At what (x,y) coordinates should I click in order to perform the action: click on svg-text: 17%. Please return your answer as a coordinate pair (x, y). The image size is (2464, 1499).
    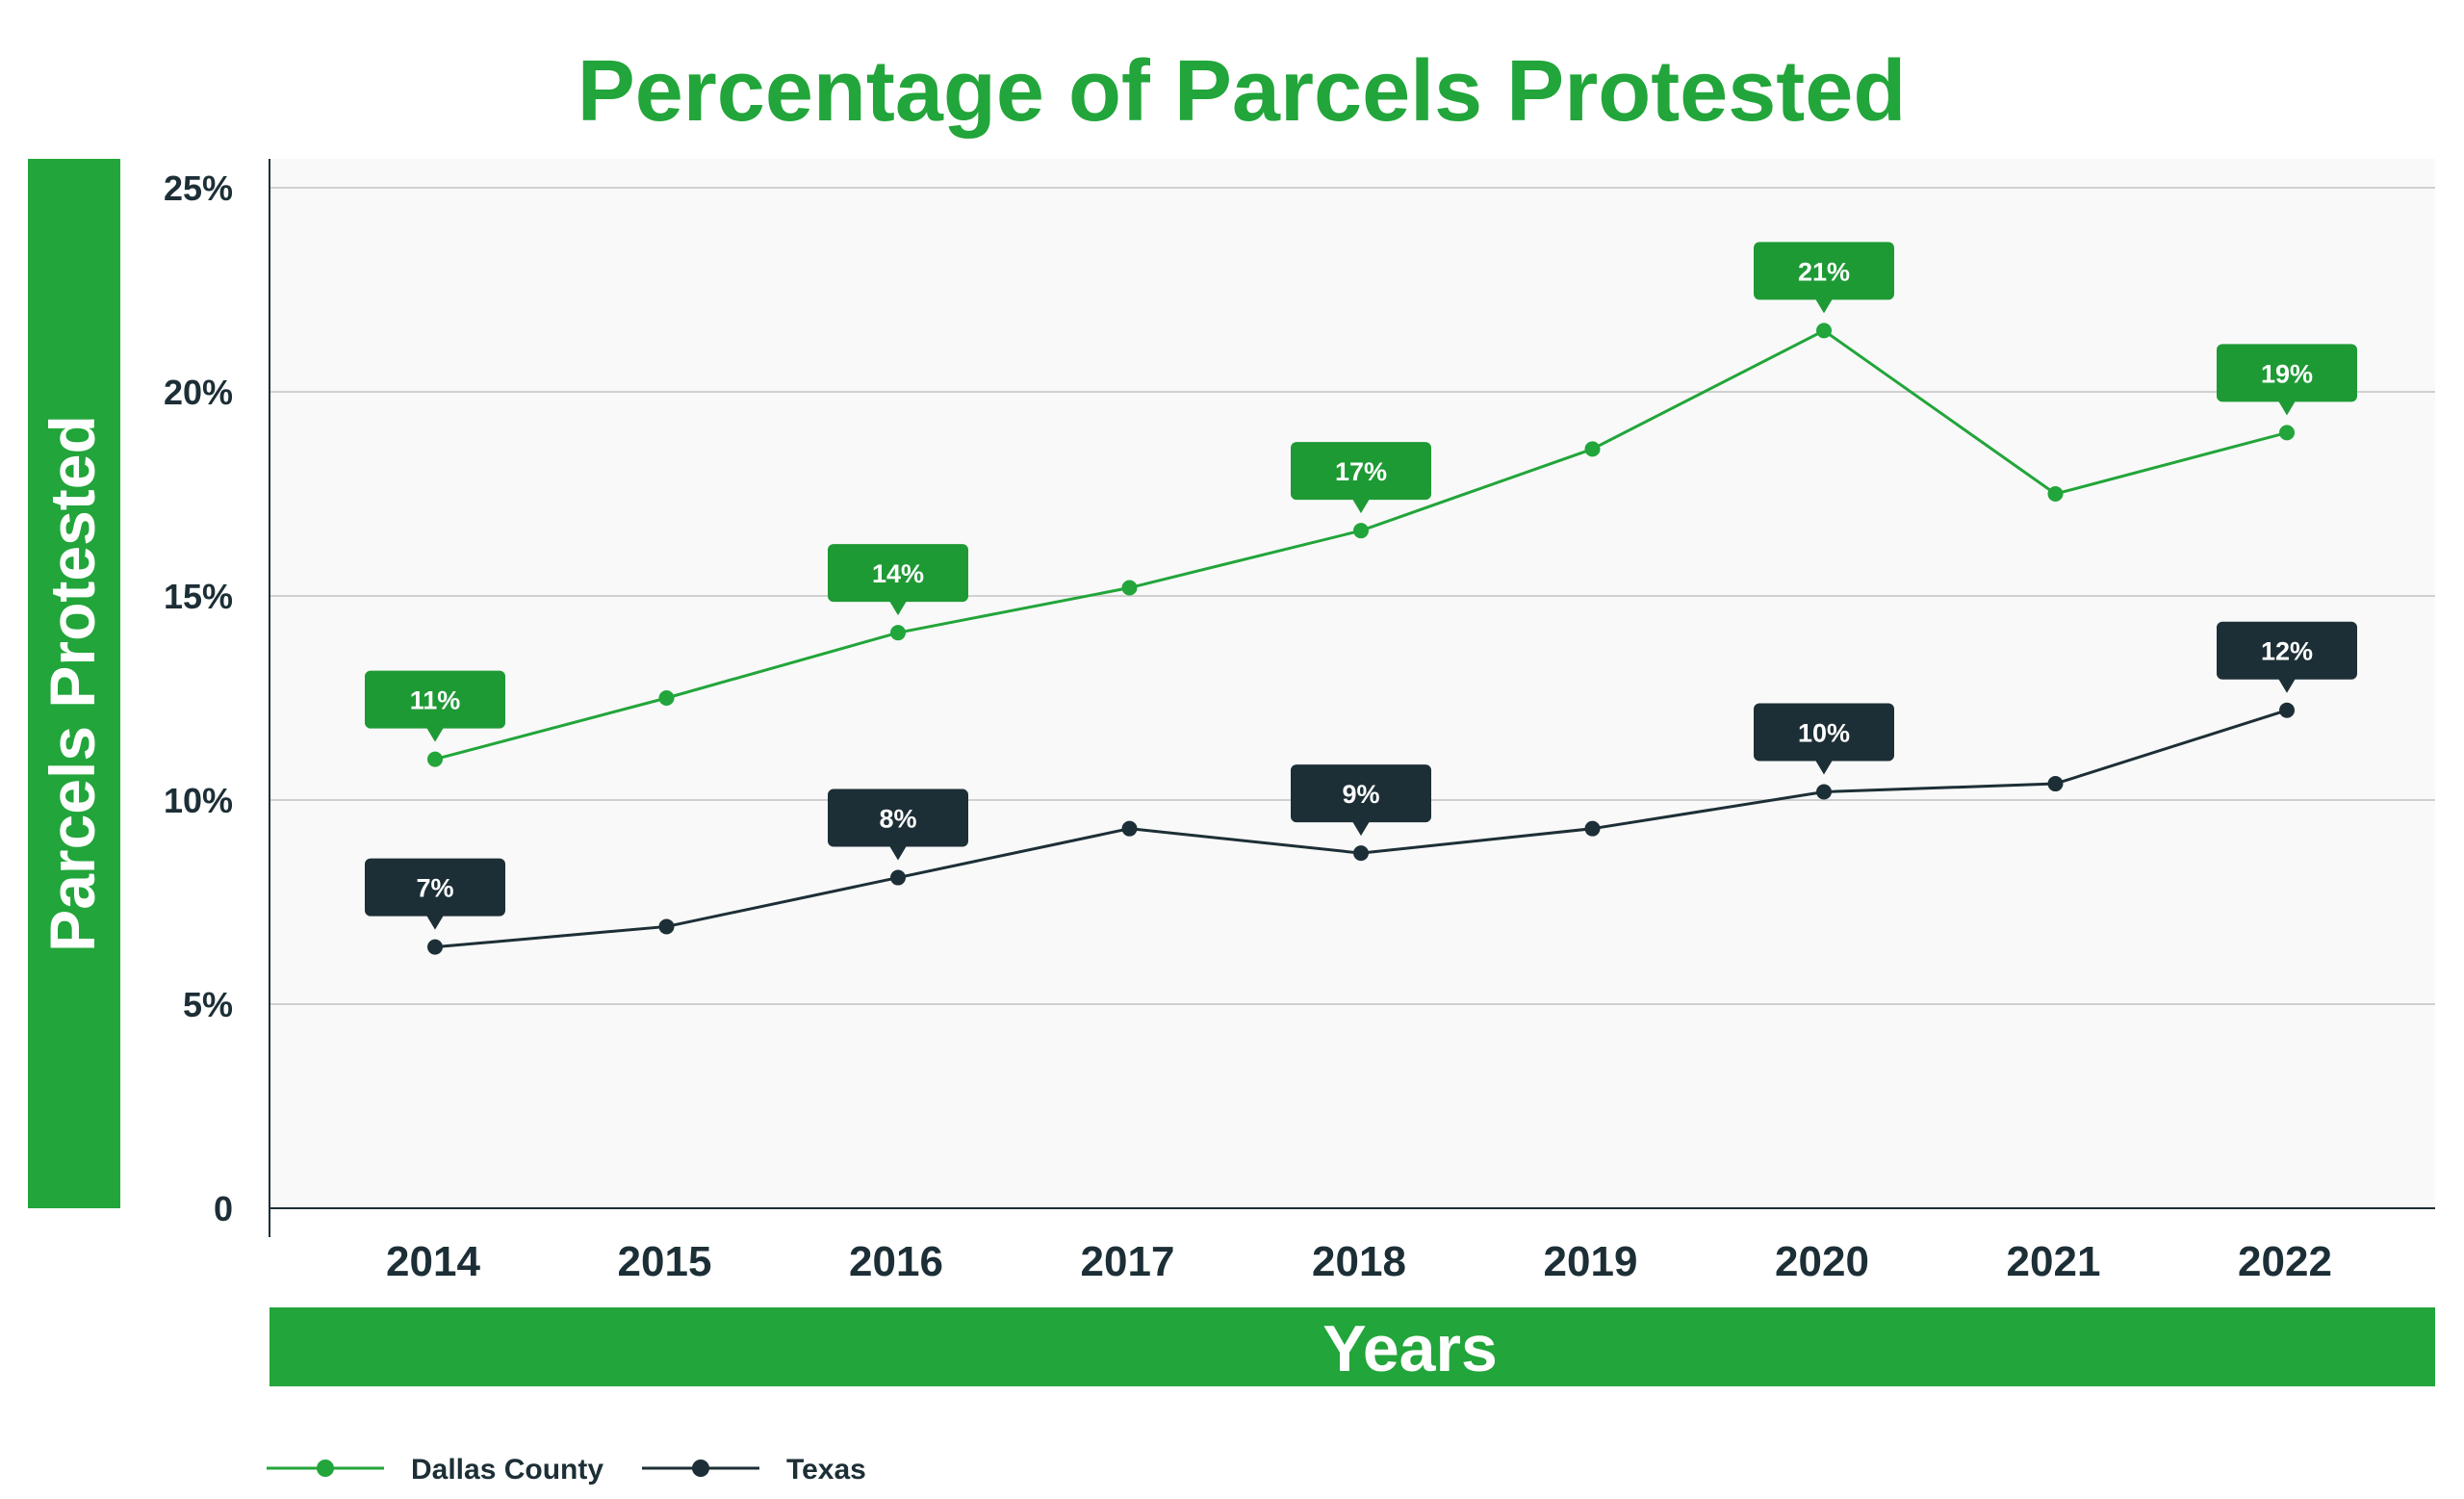
    Looking at the image, I should click on (1361, 471).